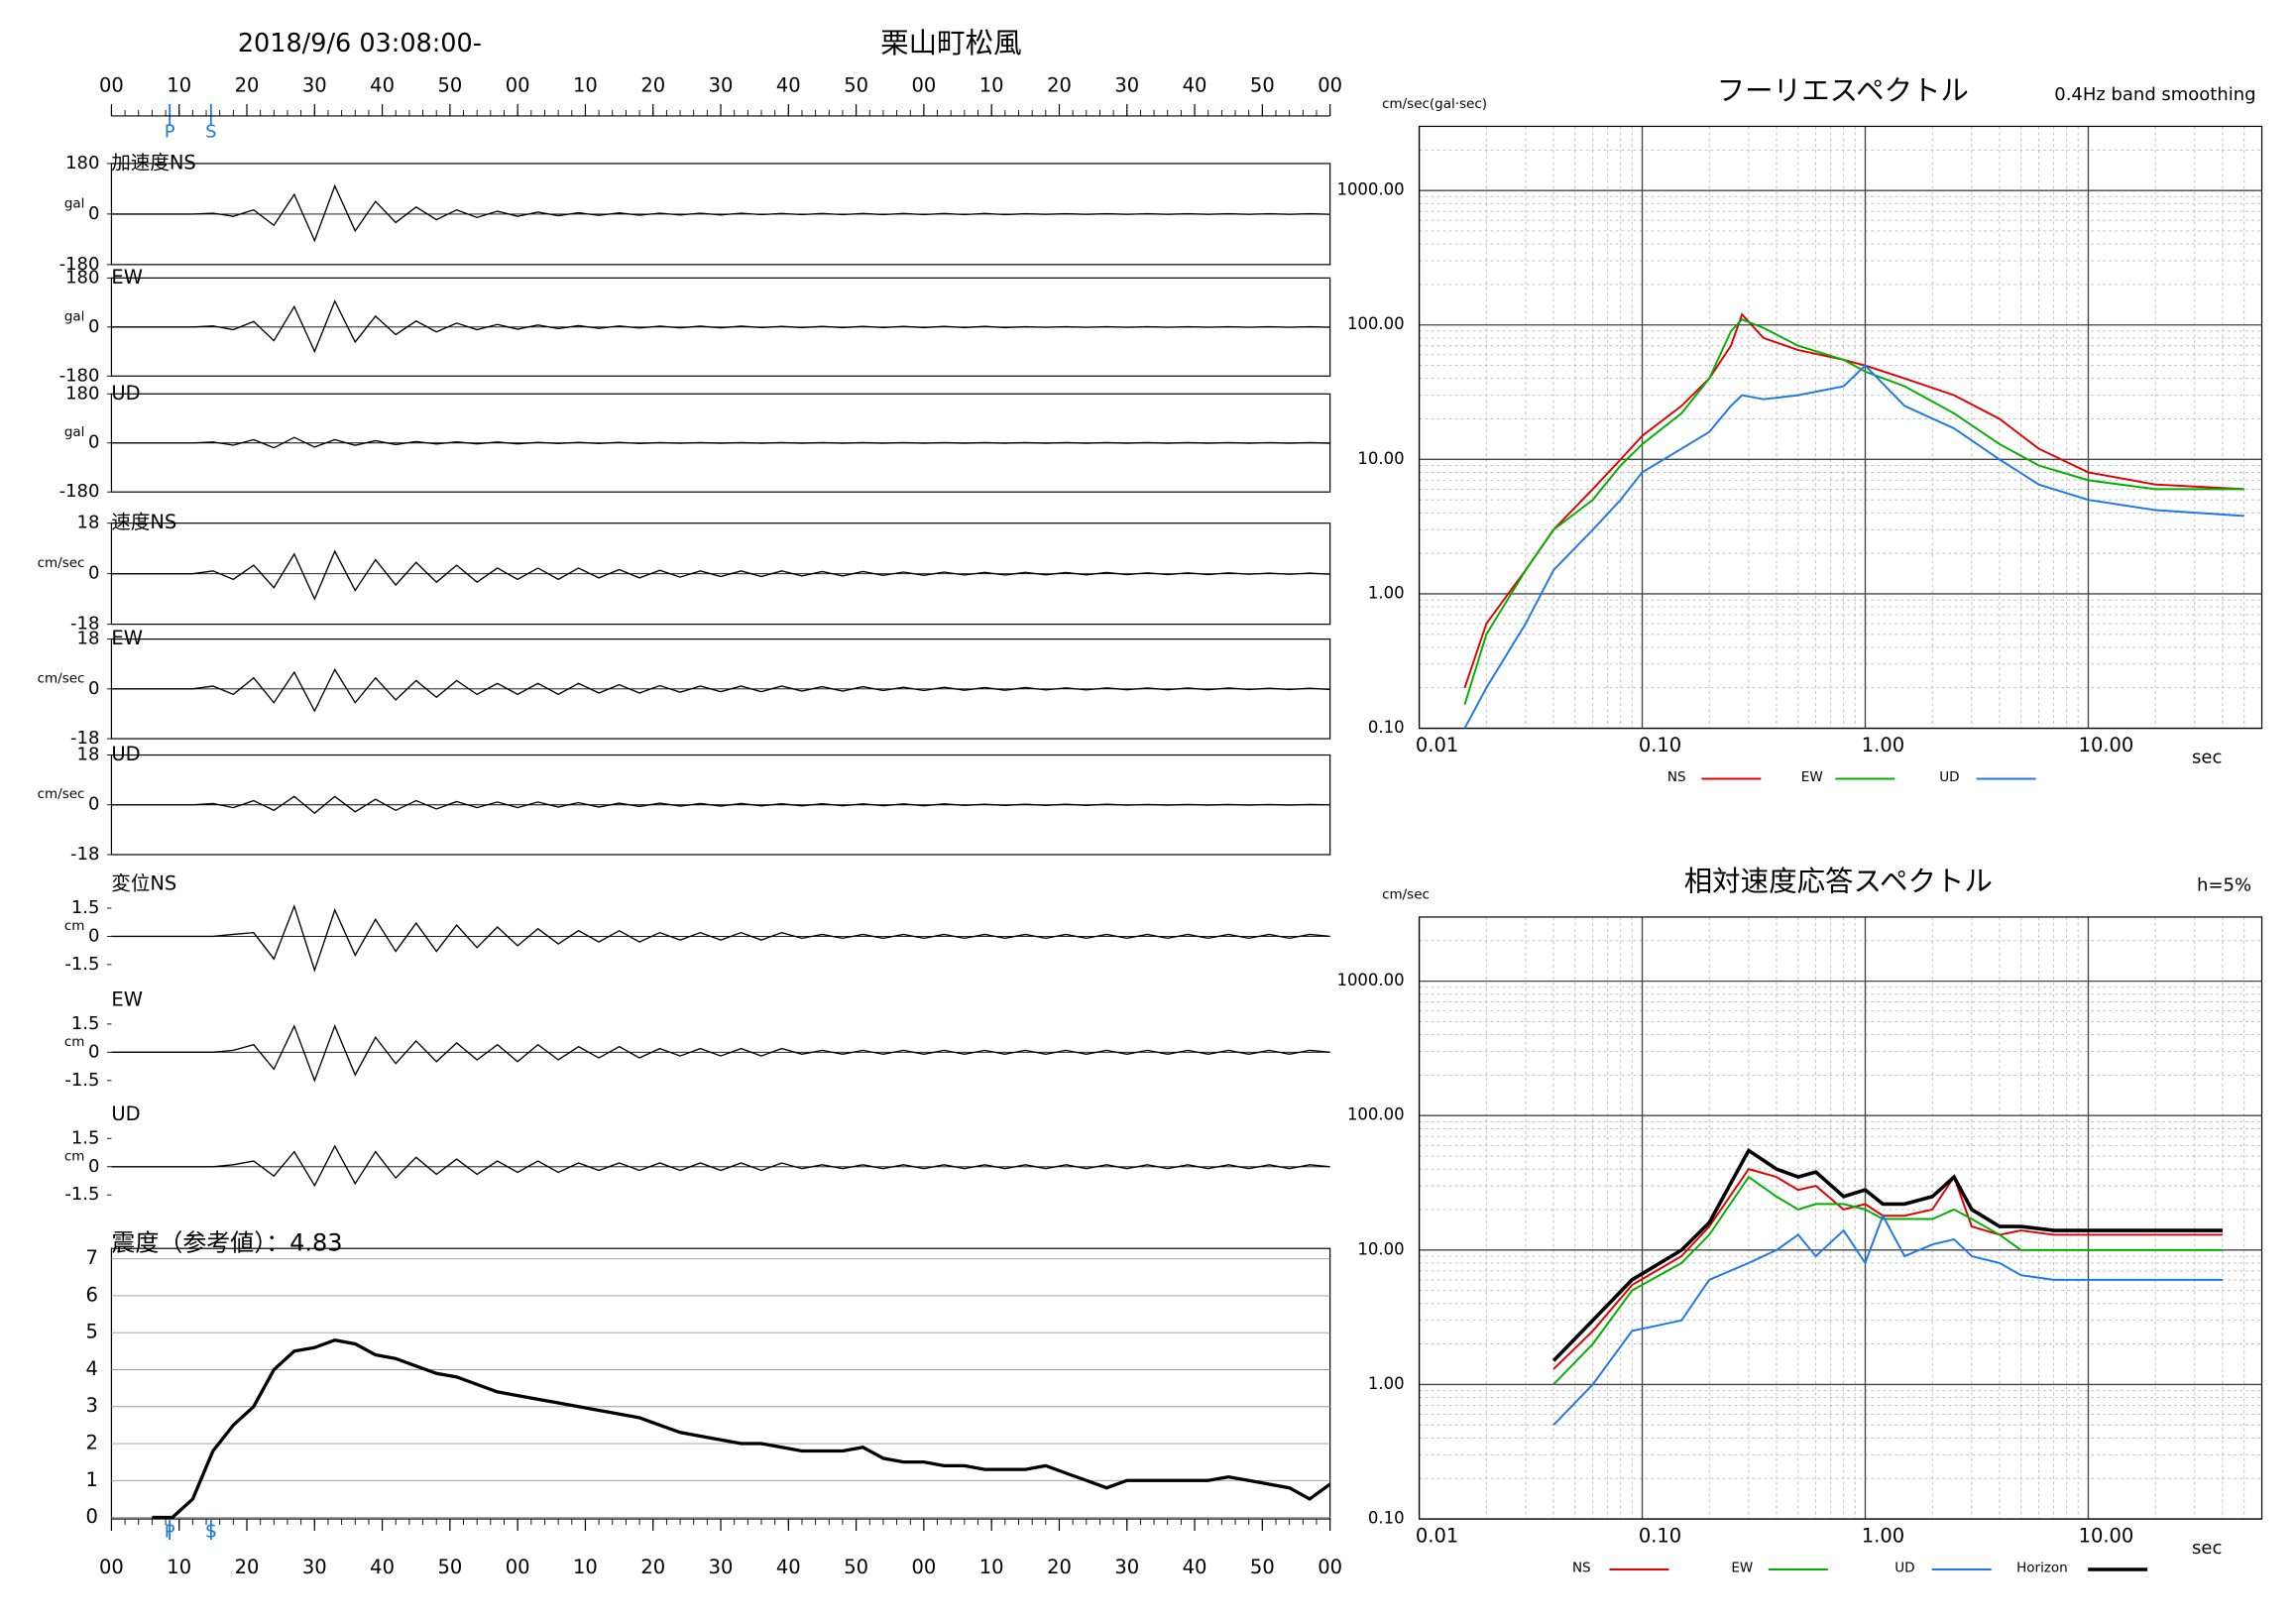 The height and width of the screenshot is (1623, 2296). Describe the element at coordinates (2042, 1568) in the screenshot. I see `legend-label: Horizon` at that location.